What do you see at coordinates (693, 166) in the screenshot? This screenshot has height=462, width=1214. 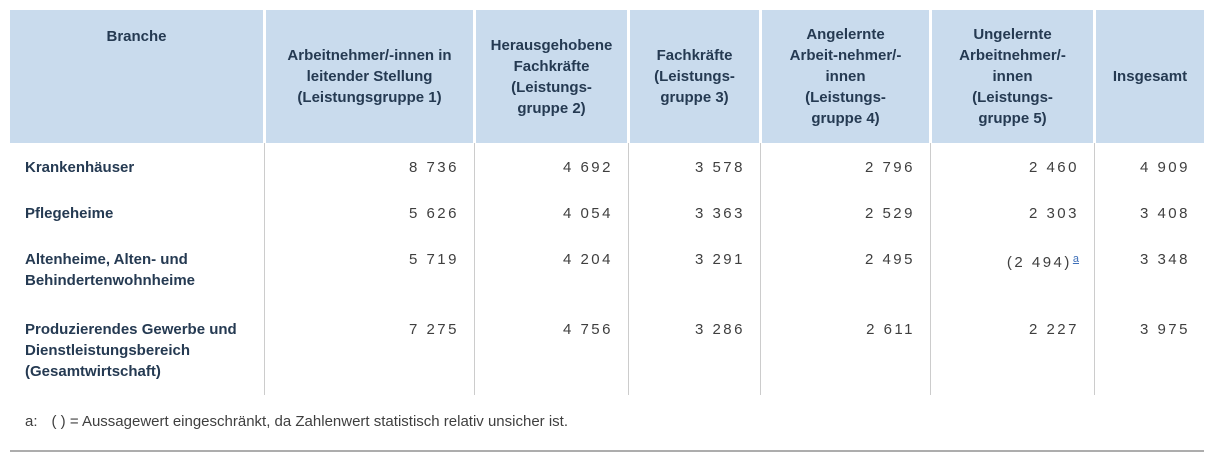 I see `value-cell: 3 578` at bounding box center [693, 166].